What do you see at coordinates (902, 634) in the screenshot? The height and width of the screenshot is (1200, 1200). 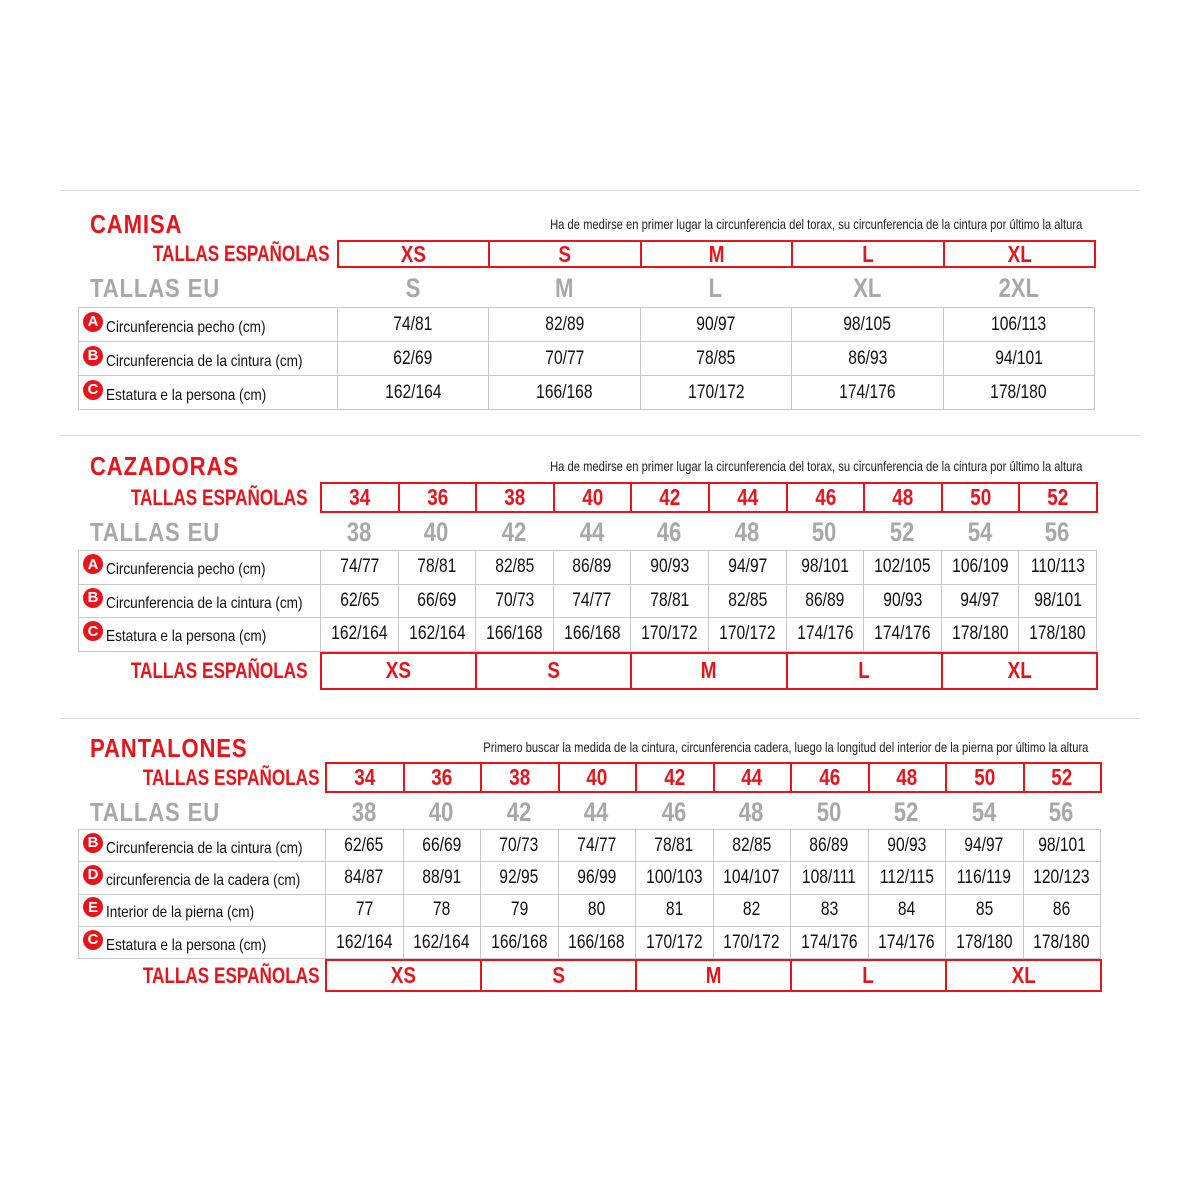 I see `measurement-value-text: 174/176` at bounding box center [902, 634].